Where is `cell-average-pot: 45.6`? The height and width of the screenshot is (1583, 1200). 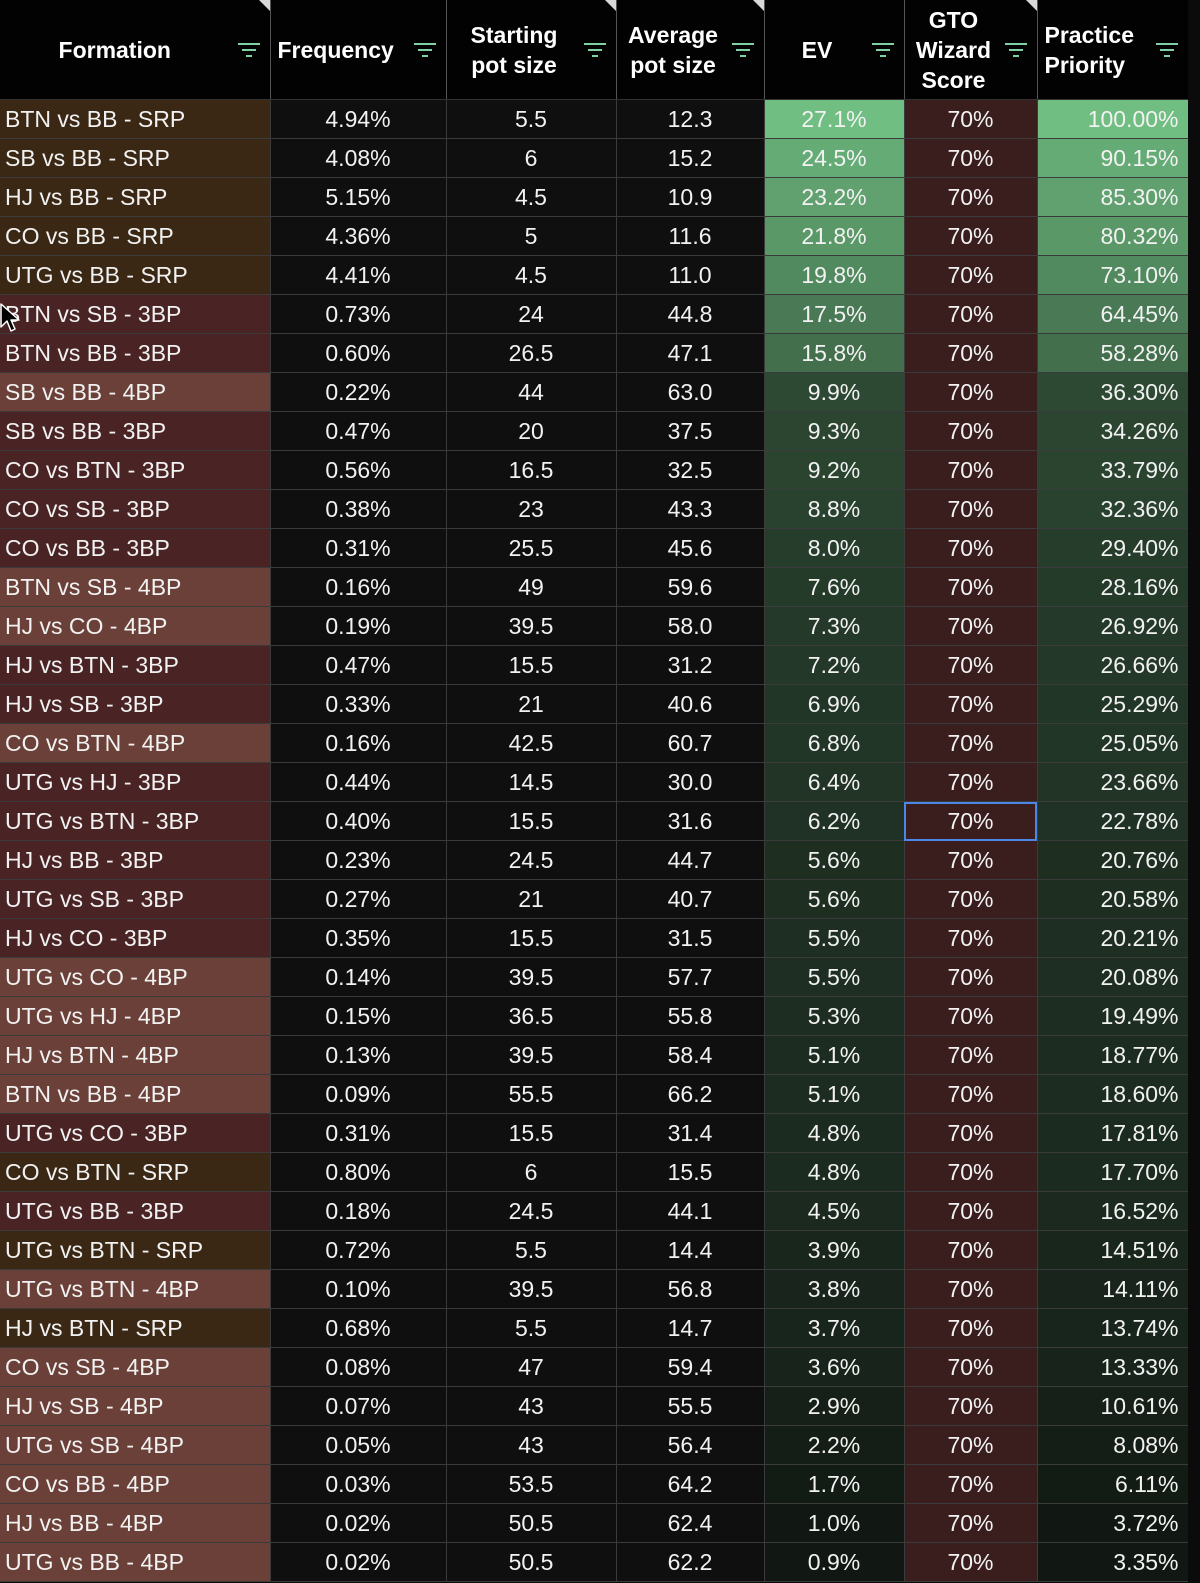 cell-average-pot: 45.6 is located at coordinates (690, 548).